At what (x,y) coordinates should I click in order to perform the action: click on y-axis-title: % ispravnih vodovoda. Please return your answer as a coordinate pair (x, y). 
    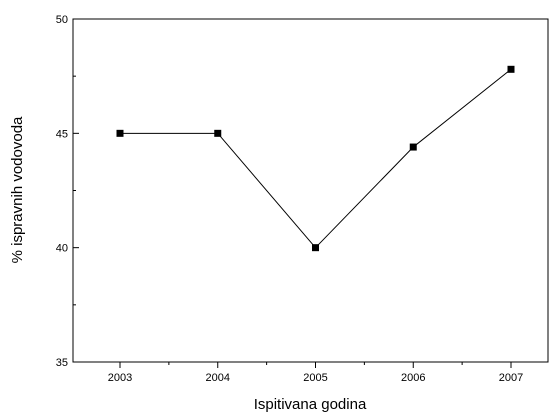
    Looking at the image, I should click on (17, 189).